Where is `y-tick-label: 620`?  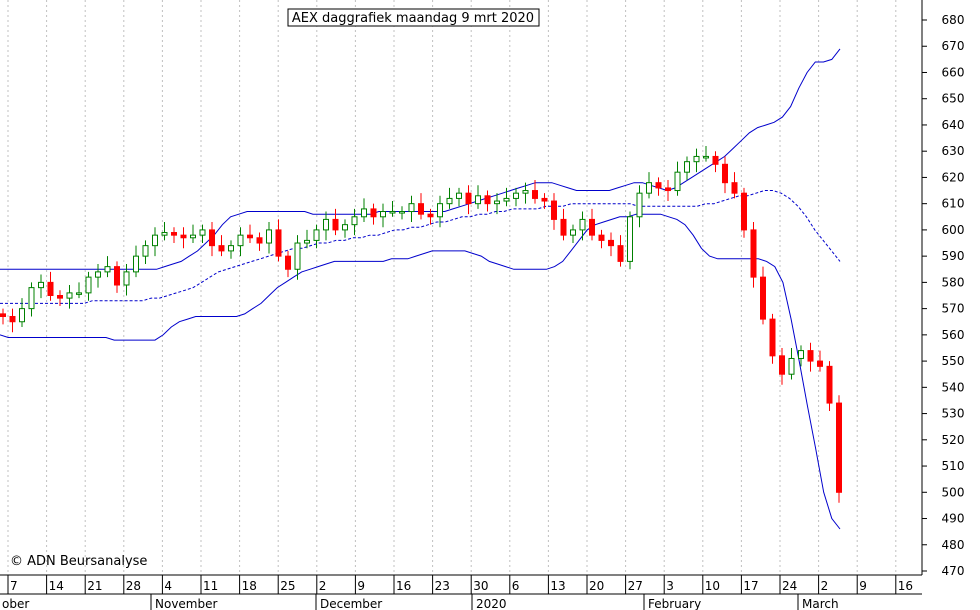
y-tick-label: 620 is located at coordinates (953, 177).